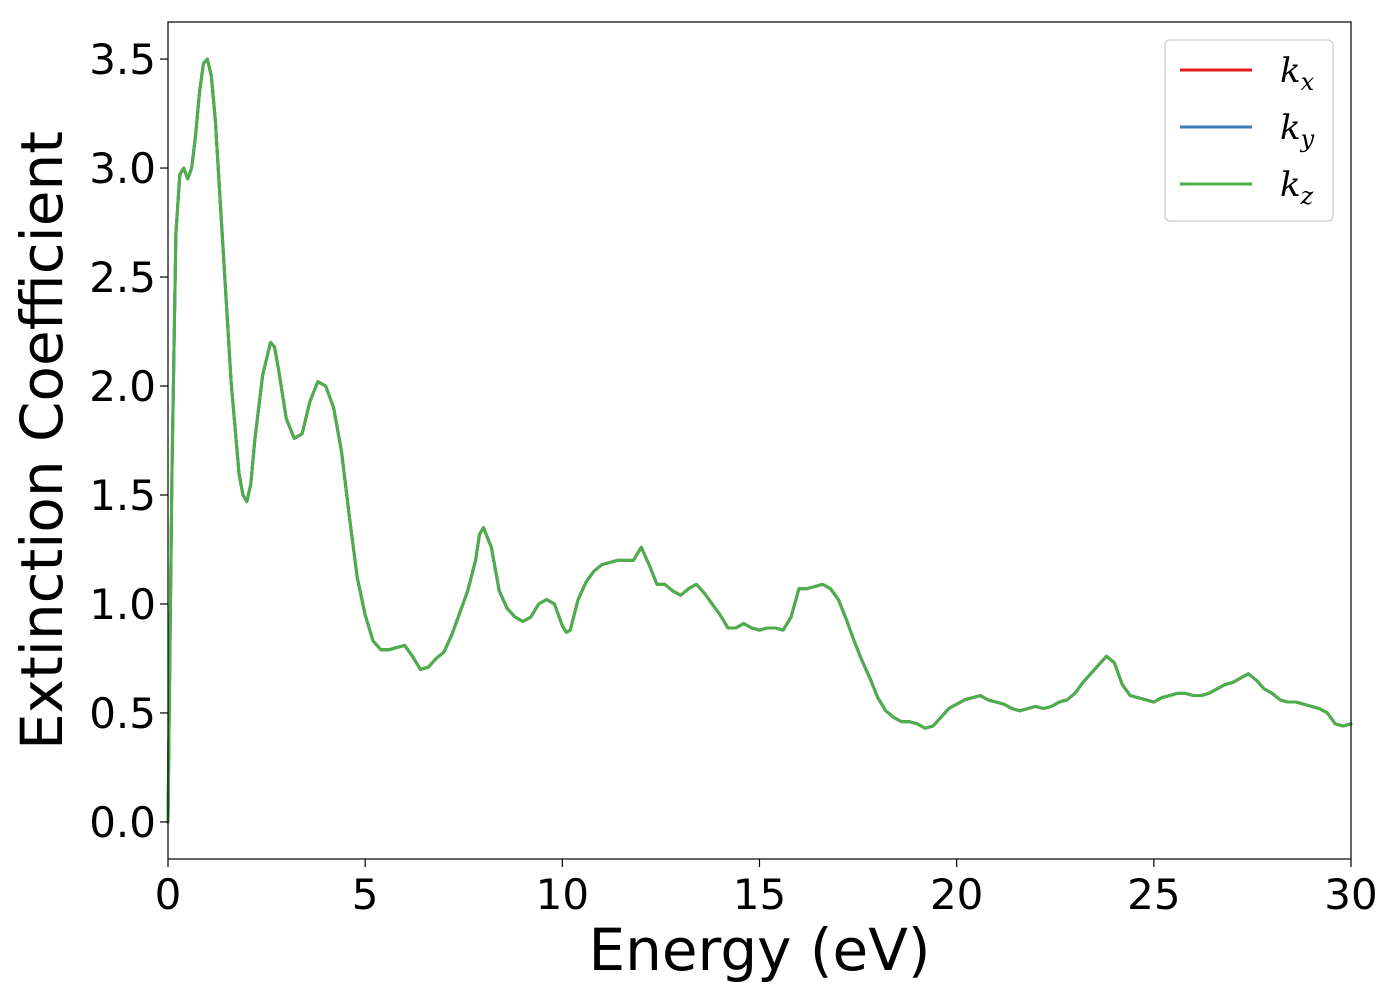 This screenshot has width=1400, height=1005. What do you see at coordinates (122, 495) in the screenshot?
I see `y-tick-label: 1.5` at bounding box center [122, 495].